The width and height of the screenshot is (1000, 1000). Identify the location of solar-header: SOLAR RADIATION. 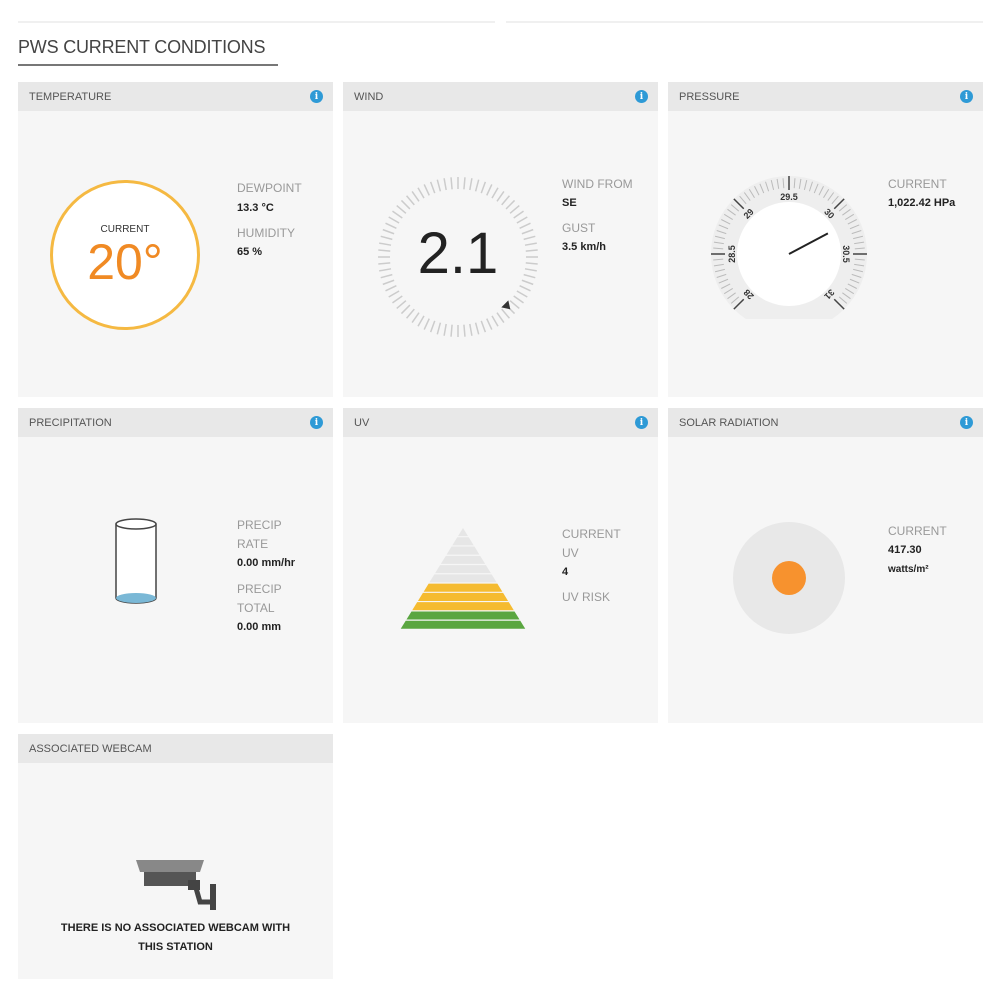
(729, 422).